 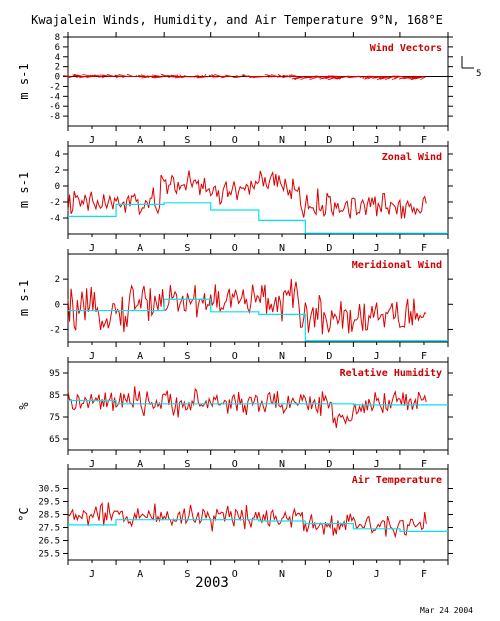 I want to click on y-tick-label: 85, so click(x=54, y=396).